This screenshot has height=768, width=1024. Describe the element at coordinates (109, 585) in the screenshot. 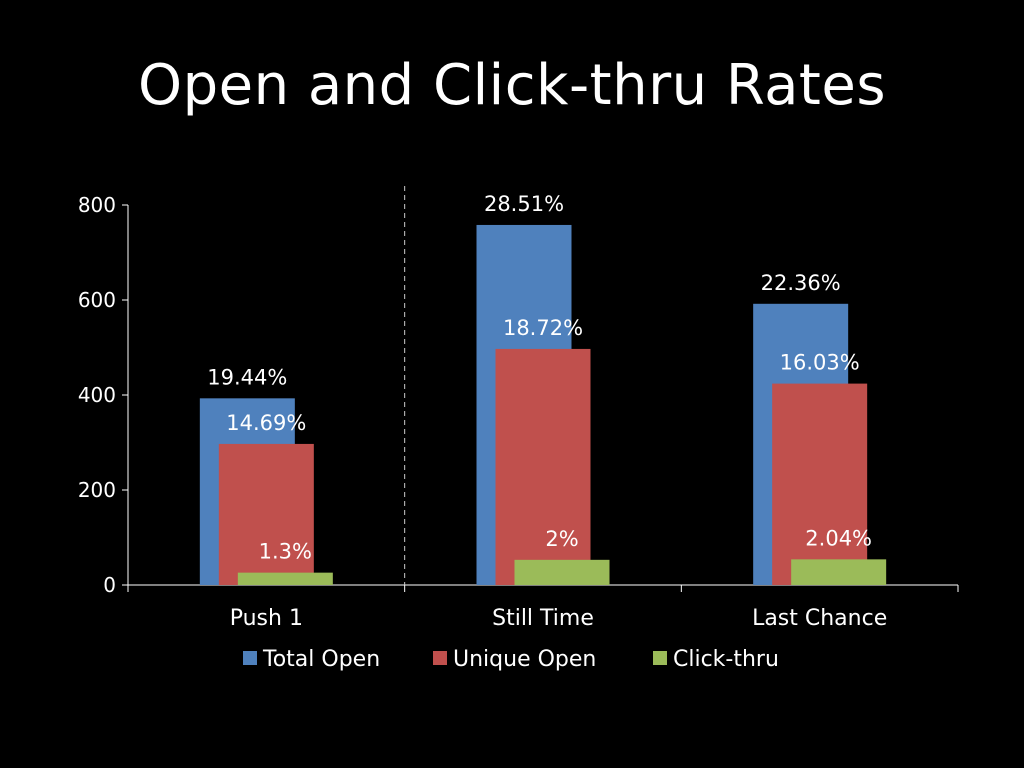

I see `y-tick-label: 0` at that location.